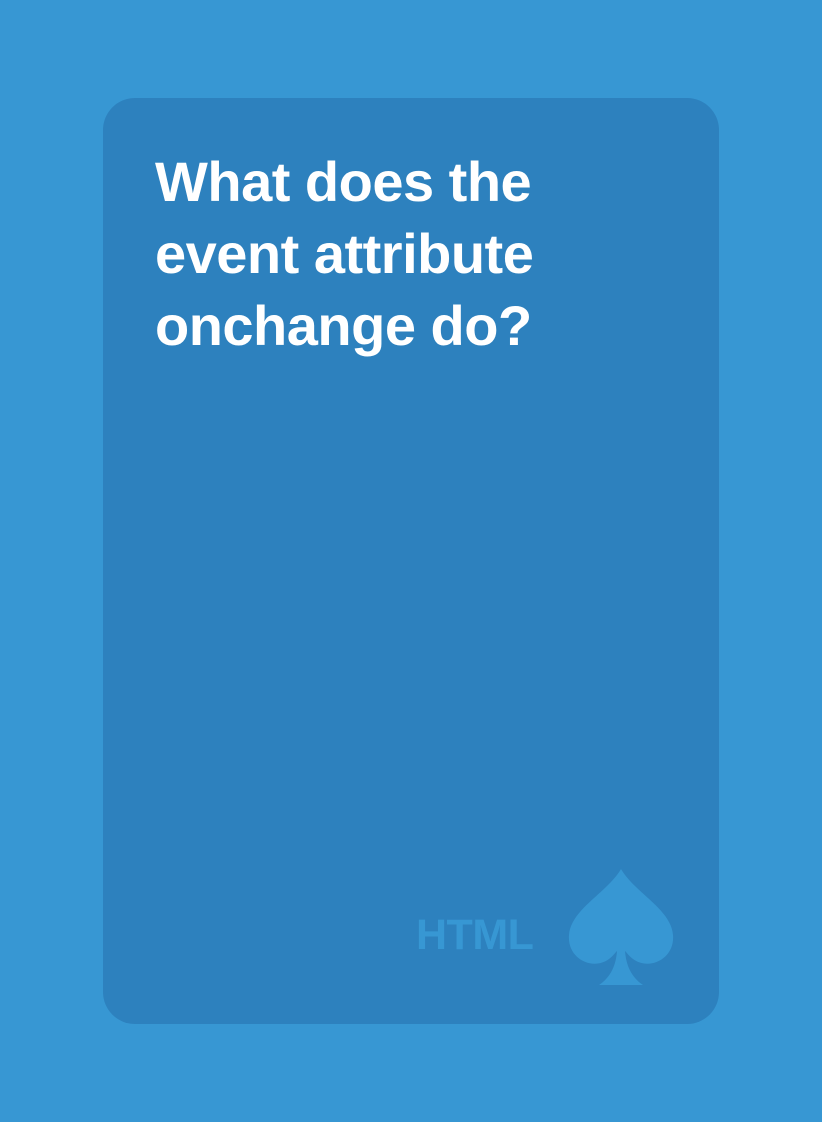 This screenshot has height=1122, width=822. Describe the element at coordinates (621, 928) in the screenshot. I see `spade-icon` at that location.